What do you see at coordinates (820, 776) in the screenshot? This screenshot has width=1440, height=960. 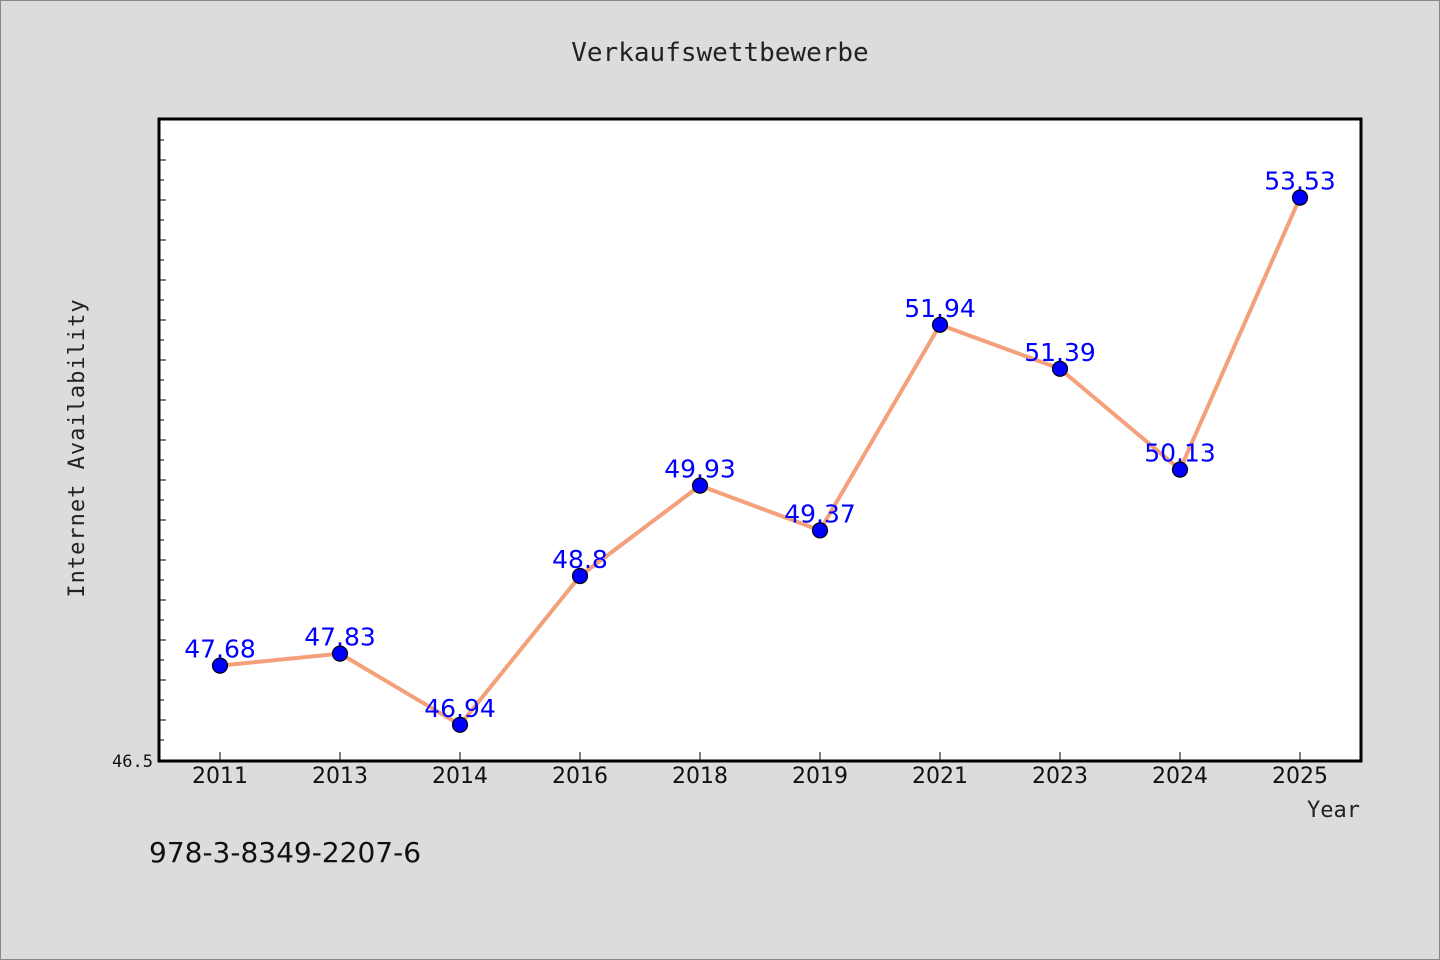 I see `x-tick-label: 2019` at bounding box center [820, 776].